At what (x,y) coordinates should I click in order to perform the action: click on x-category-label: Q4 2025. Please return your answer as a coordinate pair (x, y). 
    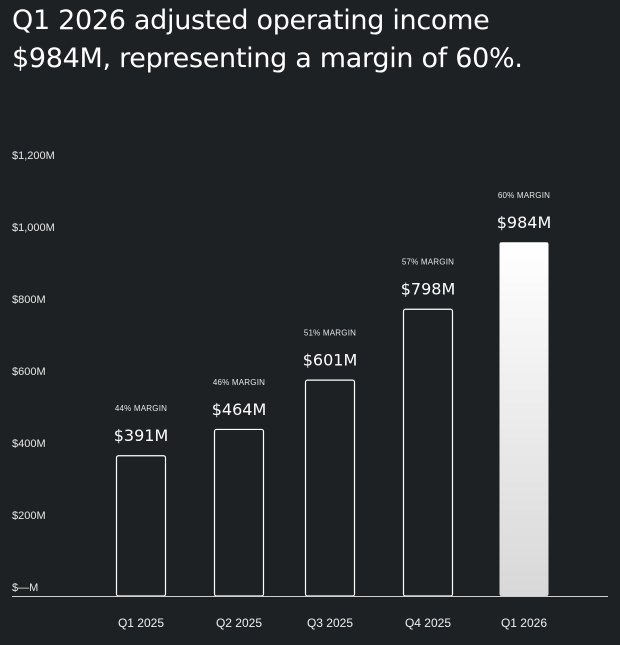
    Looking at the image, I should click on (428, 623).